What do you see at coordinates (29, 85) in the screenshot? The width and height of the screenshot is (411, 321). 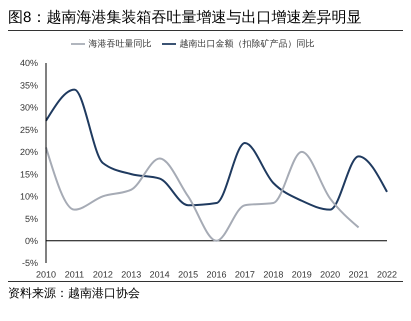 I see `y-tick-label: 35%` at bounding box center [29, 85].